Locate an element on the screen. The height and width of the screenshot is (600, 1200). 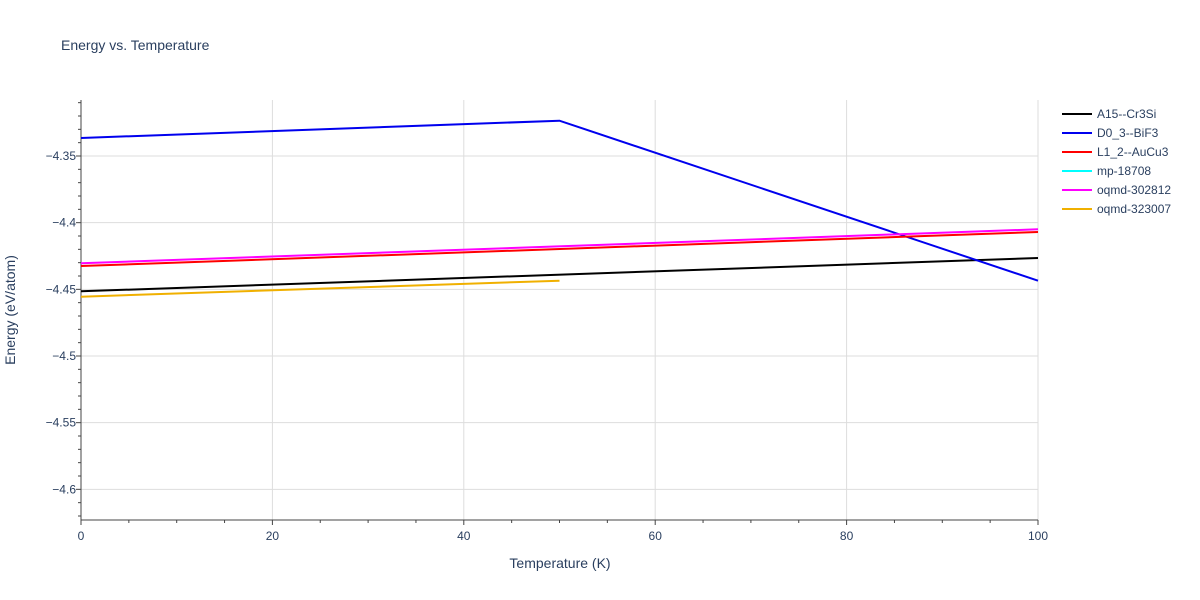
y-tick-label: −4.35 is located at coordinates (61, 156).